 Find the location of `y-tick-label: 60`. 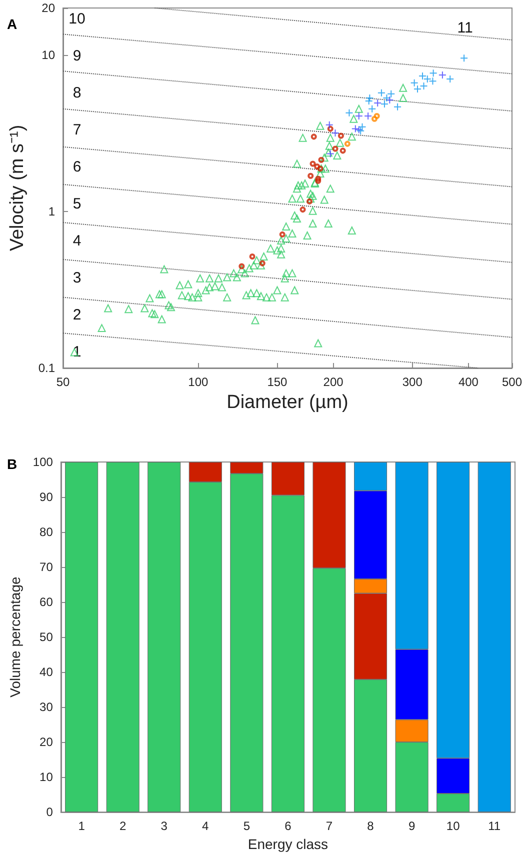

y-tick-label: 60 is located at coordinates (47, 602).